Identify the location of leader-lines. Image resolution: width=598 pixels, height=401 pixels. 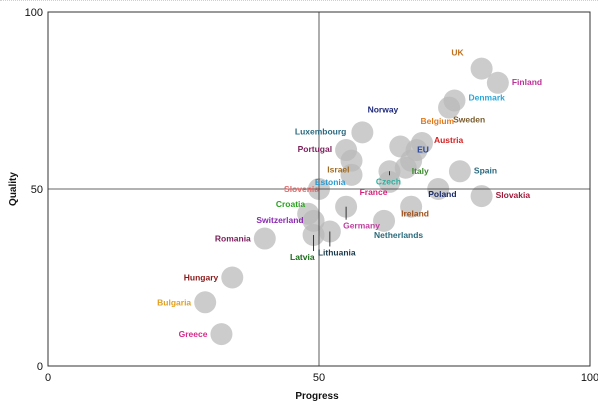
(351, 211).